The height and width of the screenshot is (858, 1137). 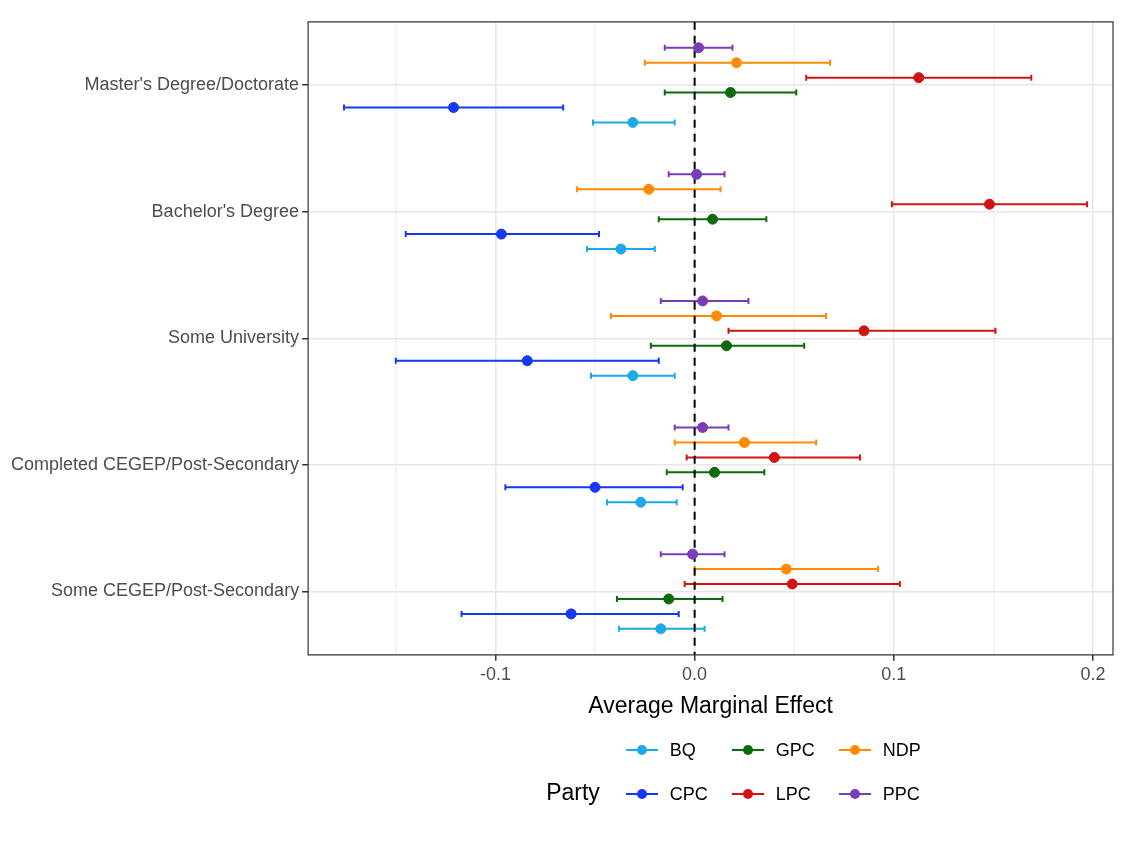 I want to click on y-tick-label: Bachelor's Degree, so click(x=225, y=210).